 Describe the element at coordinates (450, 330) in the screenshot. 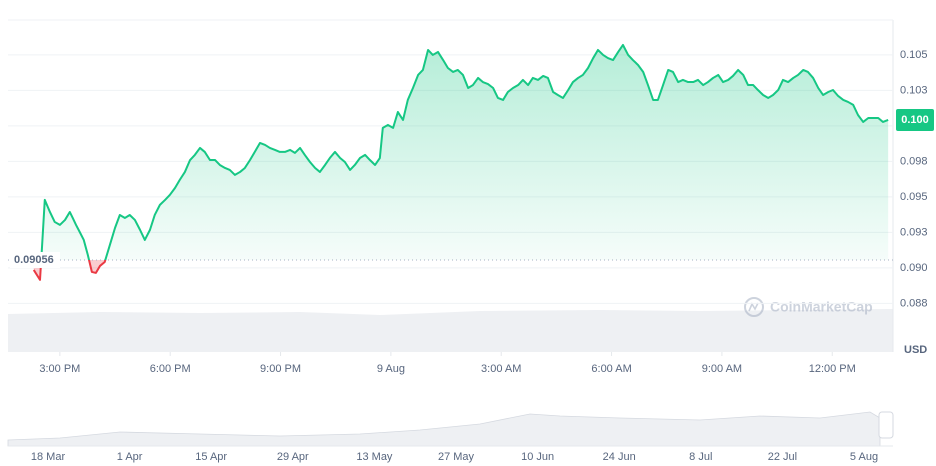

I see `volume-band` at that location.